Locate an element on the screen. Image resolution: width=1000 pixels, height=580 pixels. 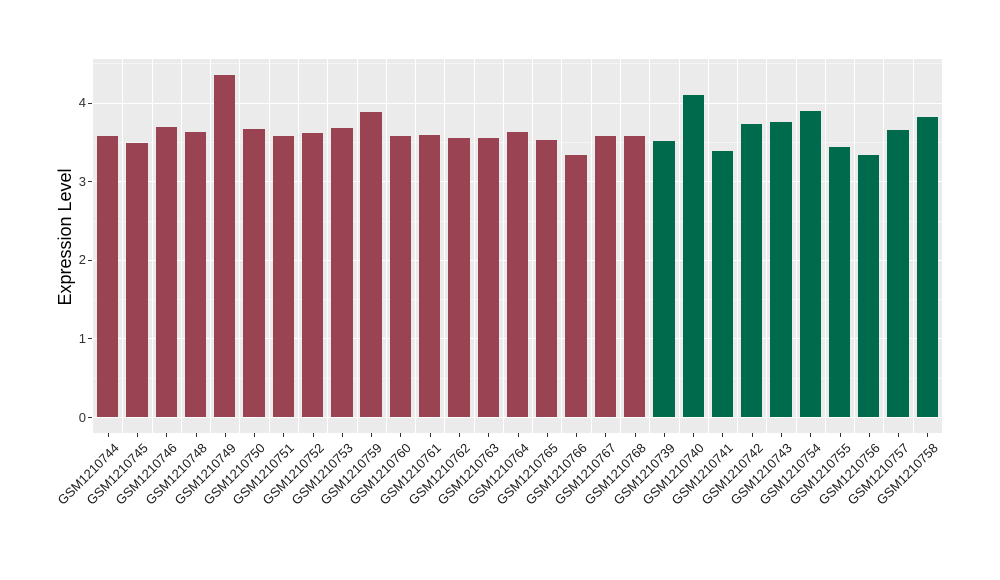
bar-GSM1210760 is located at coordinates (400, 276).